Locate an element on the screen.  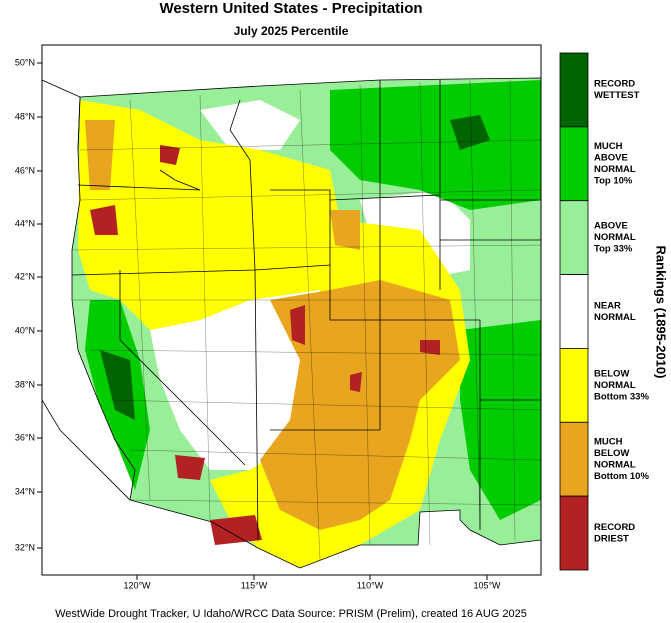
lat-label: 40°N is located at coordinates (25, 330).